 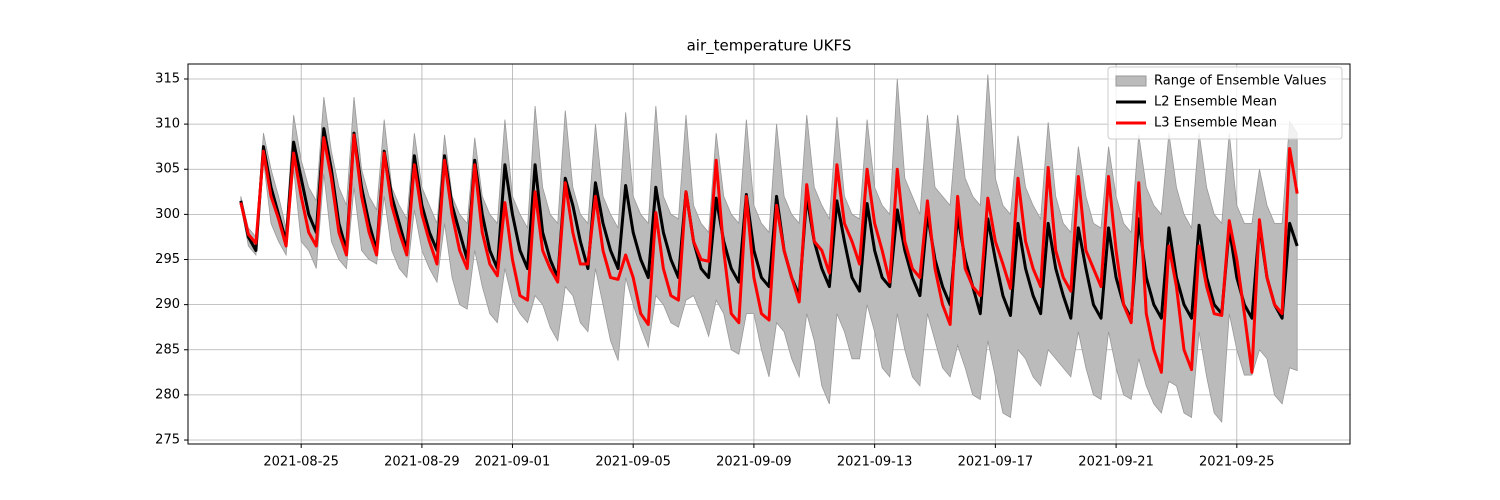 What do you see at coordinates (1240, 81) in the screenshot?
I see `legend-label: Range of Ensemble Values` at bounding box center [1240, 81].